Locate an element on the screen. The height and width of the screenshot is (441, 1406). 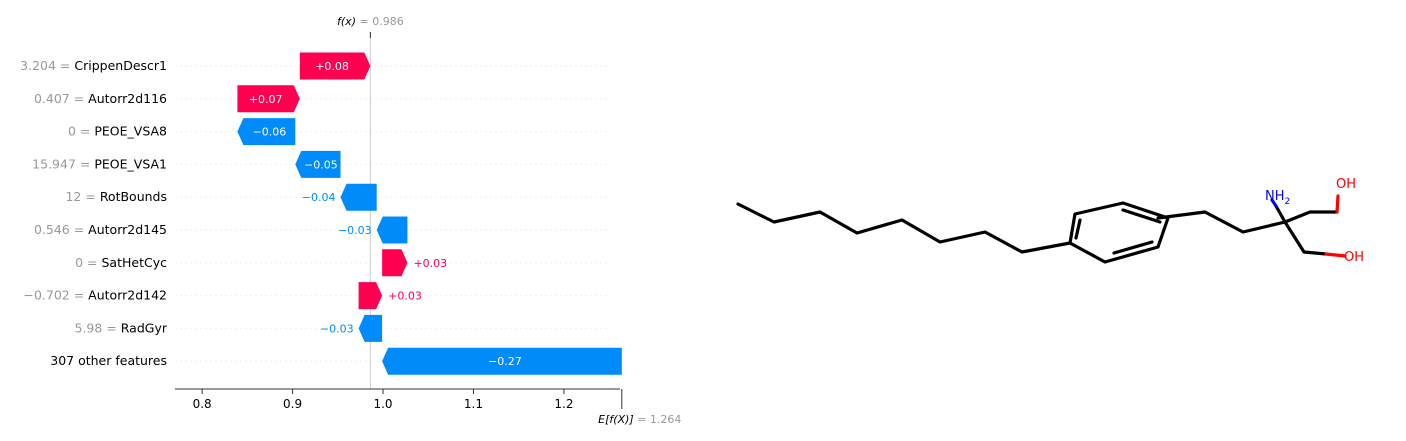
feature-label: 12 = RotBounds is located at coordinates (116, 196).